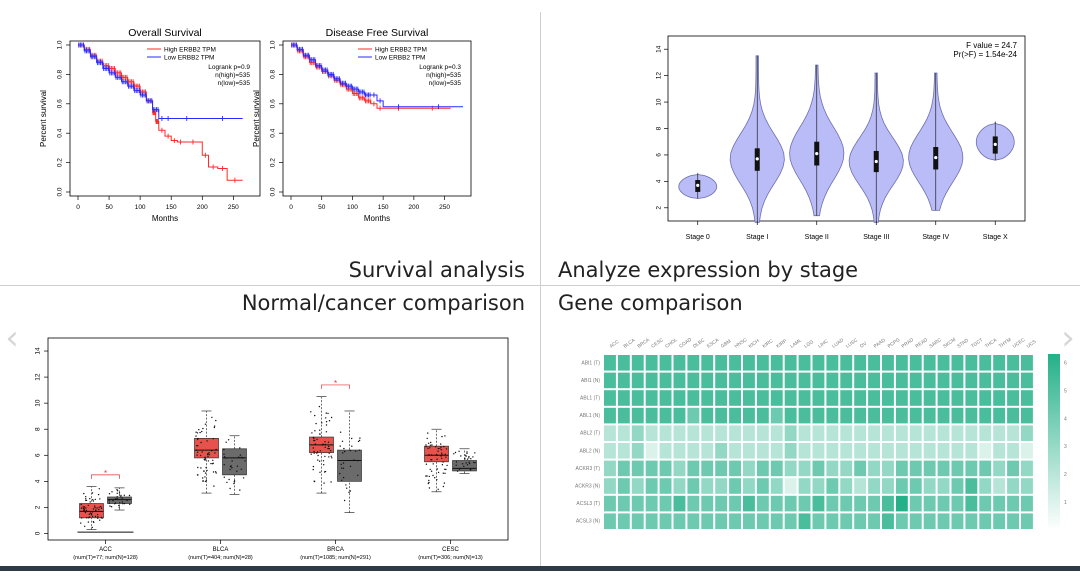  What do you see at coordinates (109, 207) in the screenshot?
I see `x-tick-label: 50` at bounding box center [109, 207].